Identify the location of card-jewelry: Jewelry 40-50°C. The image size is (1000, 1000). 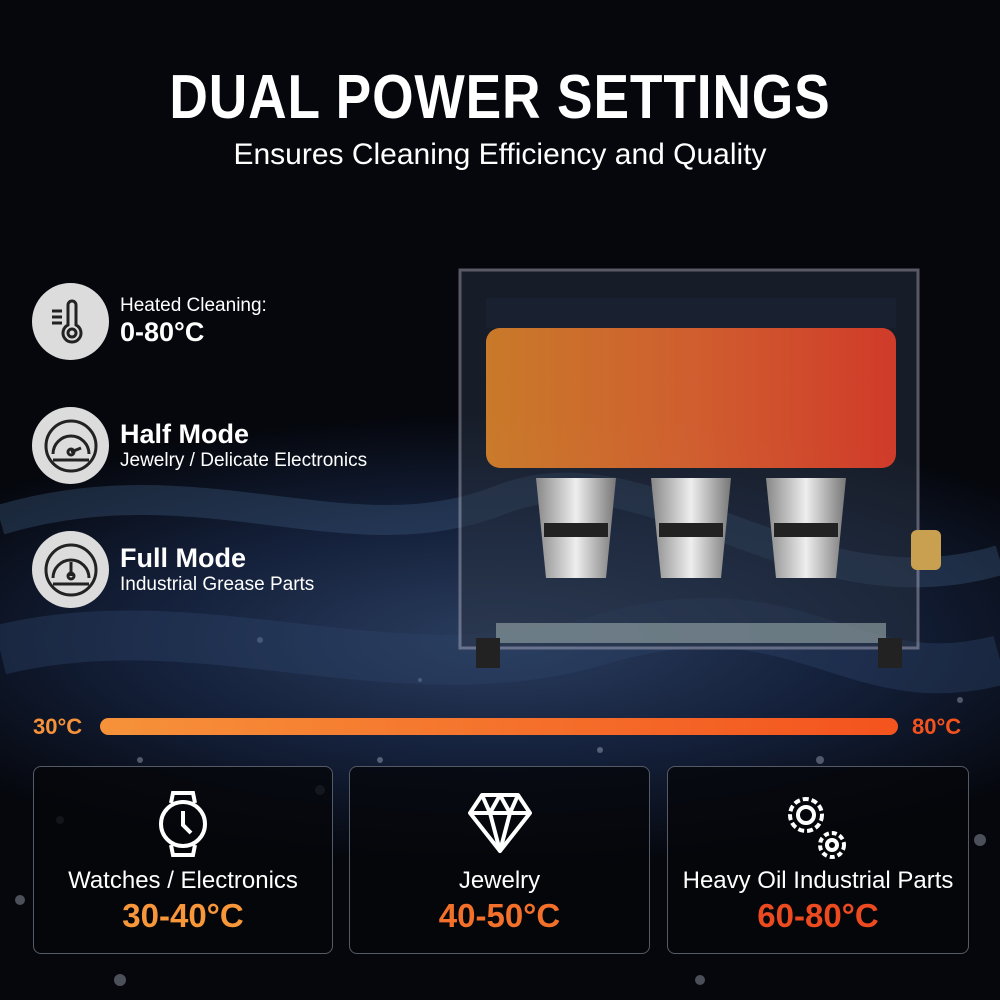
(499, 860).